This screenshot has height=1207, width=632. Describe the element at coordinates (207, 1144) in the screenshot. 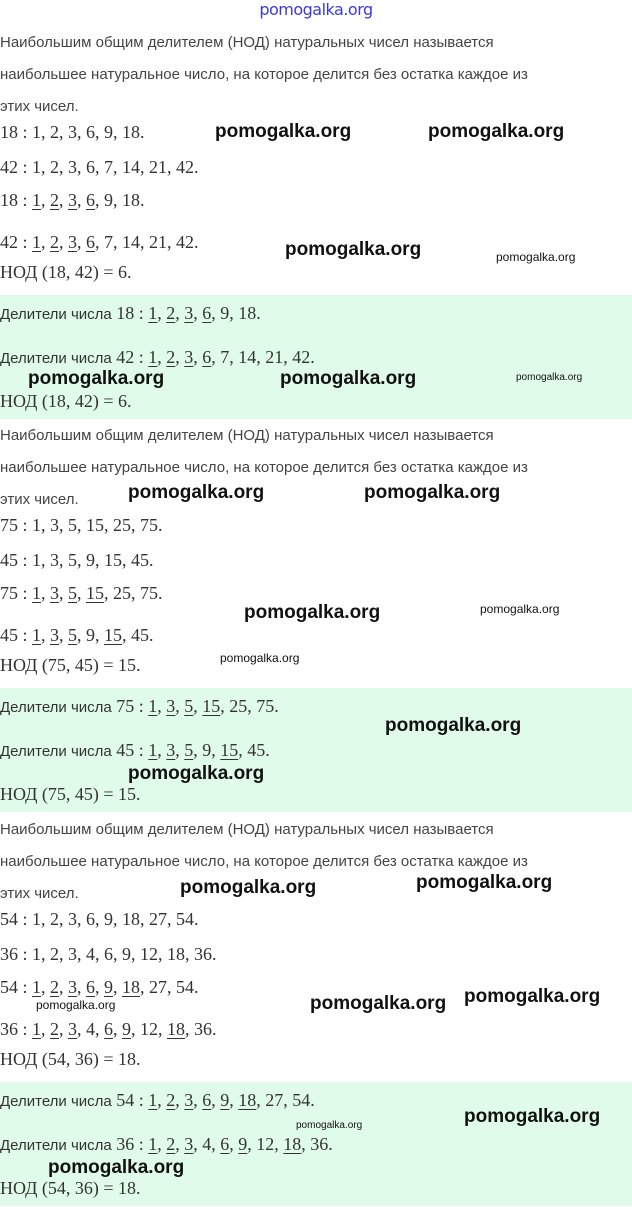

I see `divisor: 4` at that location.